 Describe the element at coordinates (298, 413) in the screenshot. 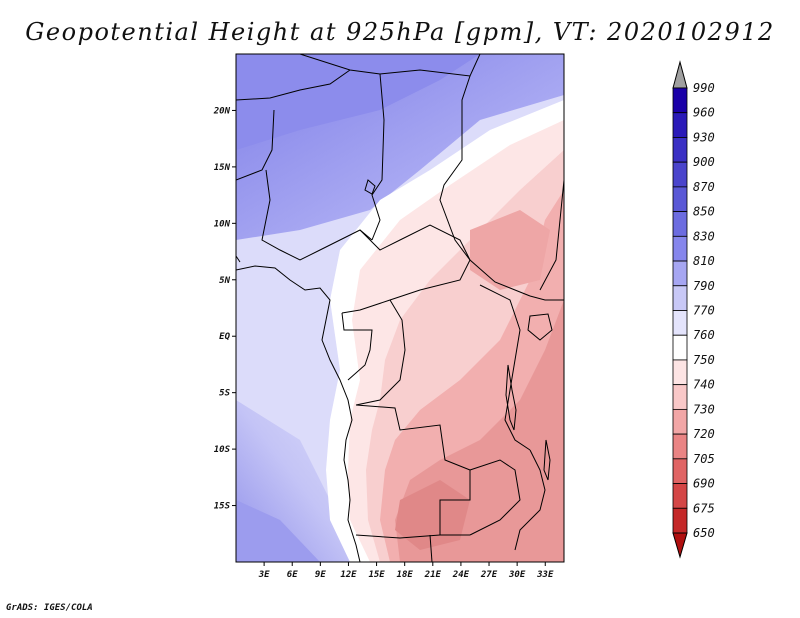

I see `coastline` at that location.